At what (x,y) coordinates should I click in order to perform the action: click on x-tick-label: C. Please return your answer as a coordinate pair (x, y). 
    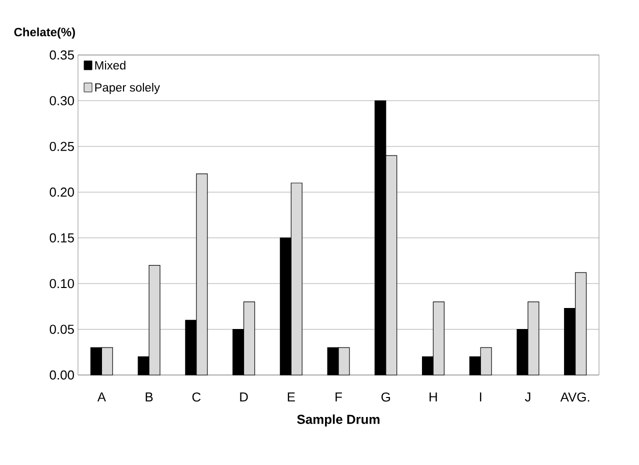
    Looking at the image, I should click on (196, 397).